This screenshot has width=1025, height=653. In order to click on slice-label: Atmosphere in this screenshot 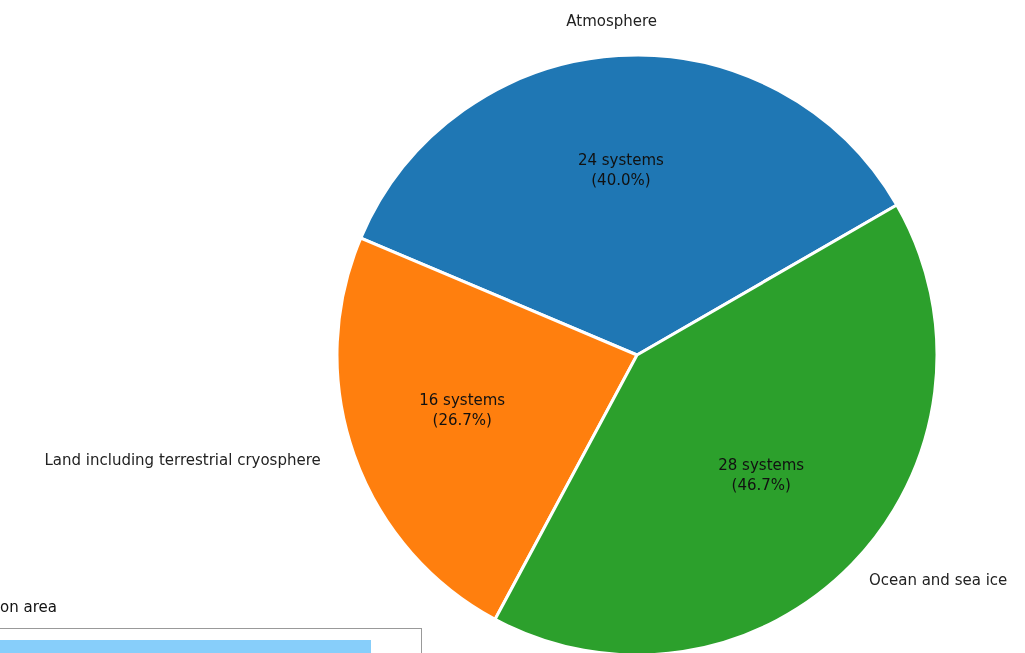, I will do `click(612, 20)`.